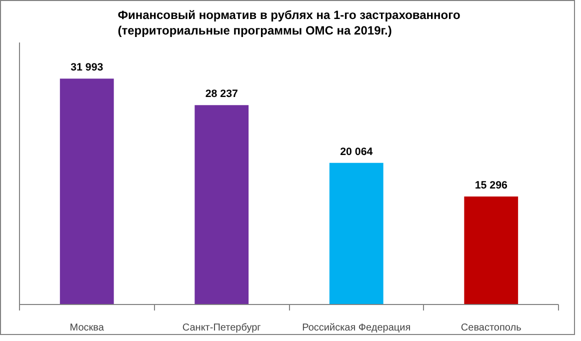 The image size is (581, 341). Describe the element at coordinates (491, 328) in the screenshot. I see `x-tick-label: Севастополь` at that location.